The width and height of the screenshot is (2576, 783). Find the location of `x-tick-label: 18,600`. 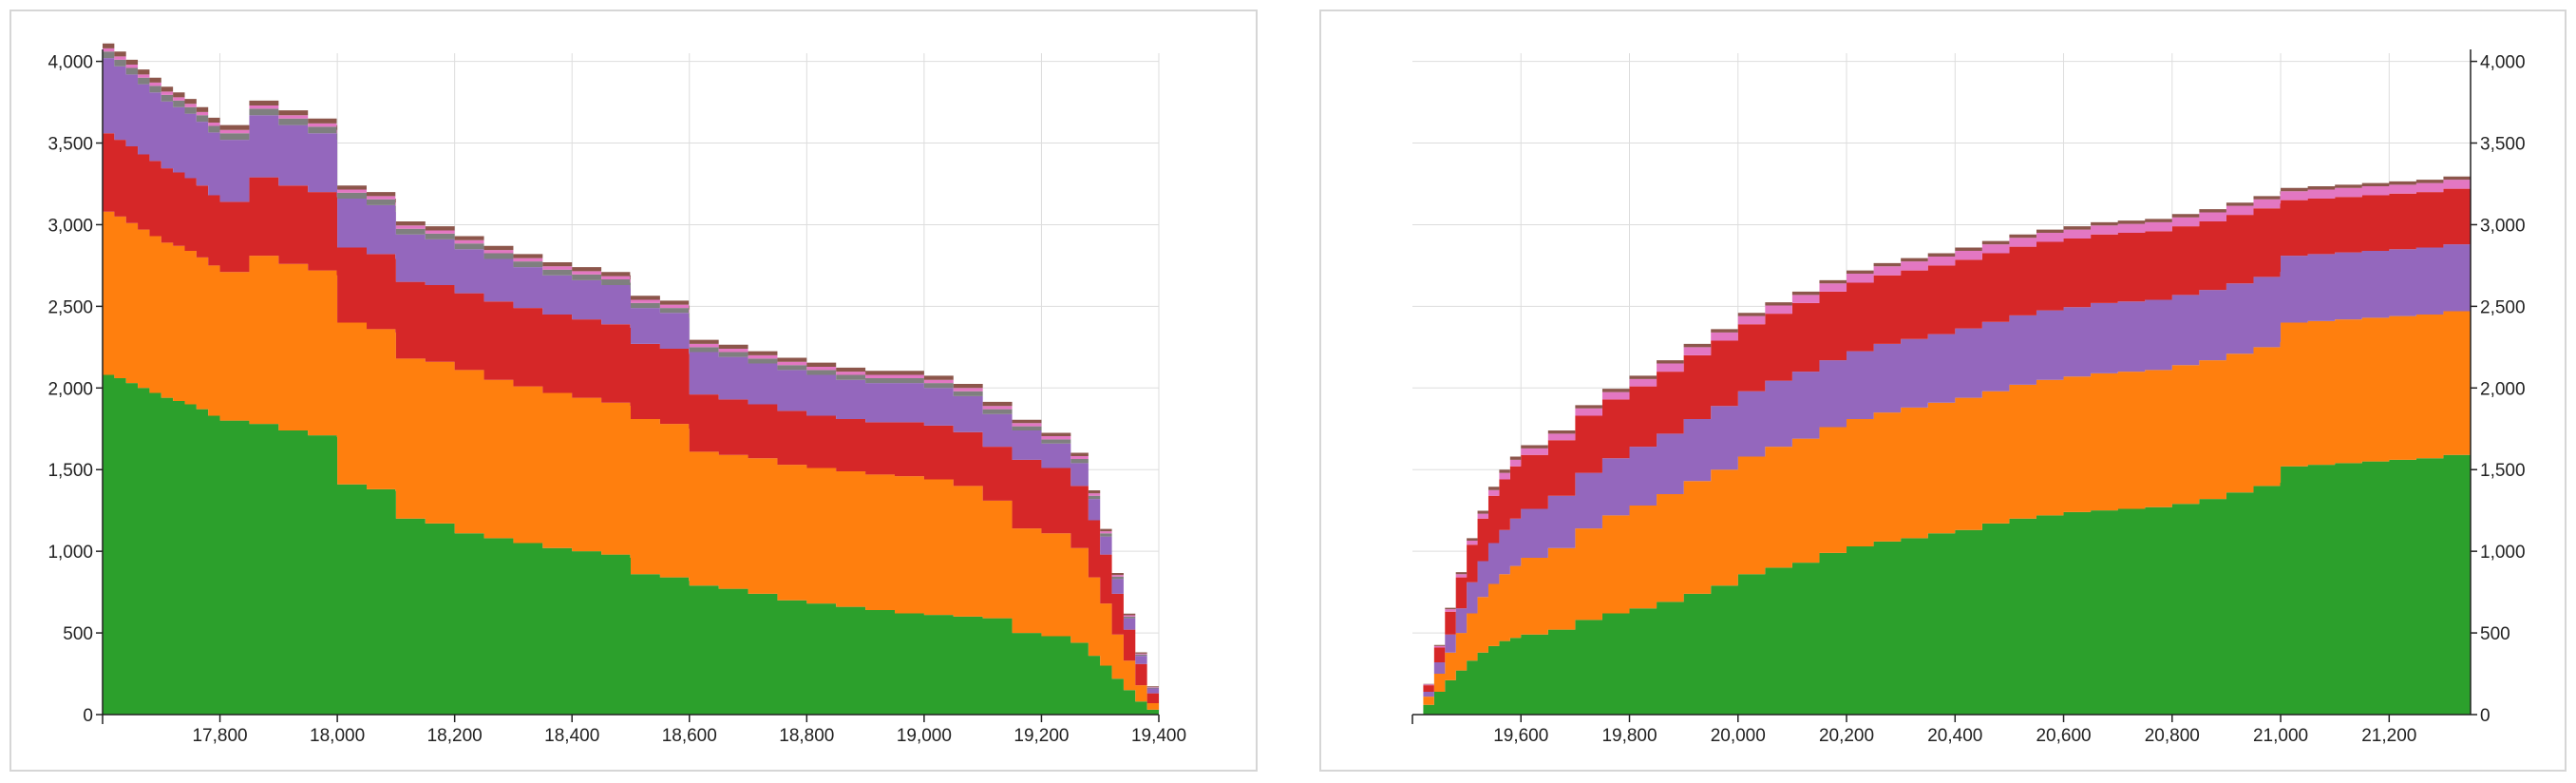

x-tick-label: 18,600 is located at coordinates (689, 736).